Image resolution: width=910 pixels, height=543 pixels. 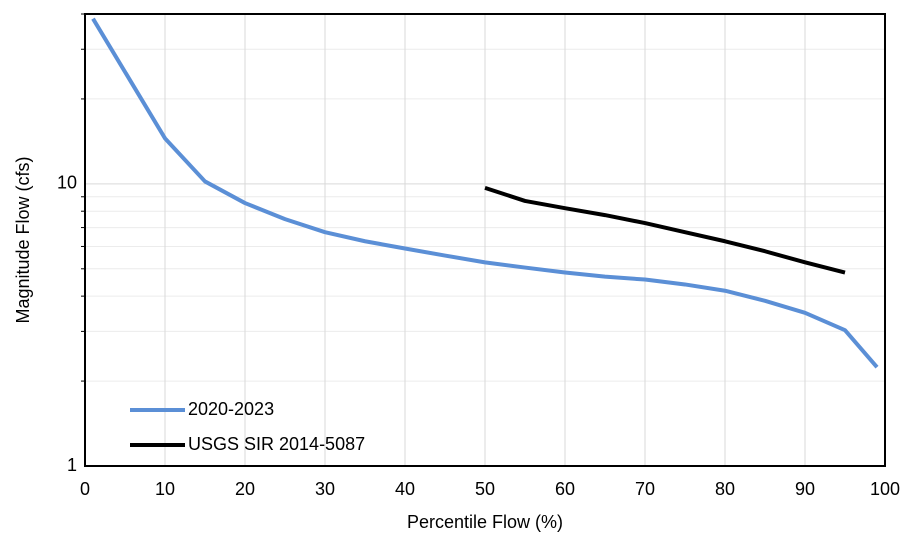 I want to click on x-axis-label: Percentile Flow (%), so click(x=485, y=522).